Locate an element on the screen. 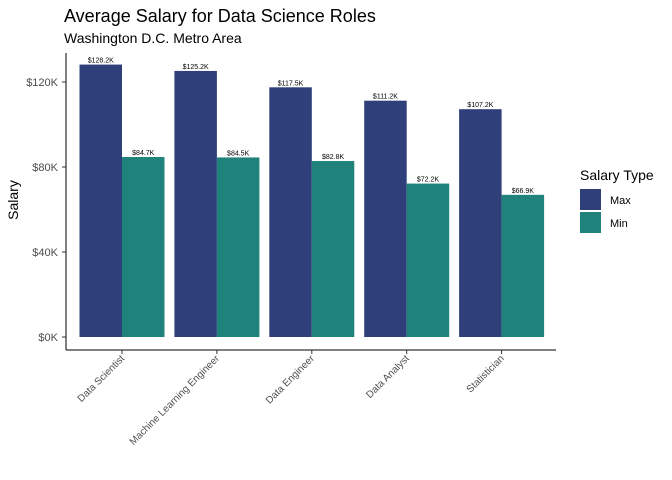 The width and height of the screenshot is (672, 480). data-label: $84.7K is located at coordinates (143, 153).